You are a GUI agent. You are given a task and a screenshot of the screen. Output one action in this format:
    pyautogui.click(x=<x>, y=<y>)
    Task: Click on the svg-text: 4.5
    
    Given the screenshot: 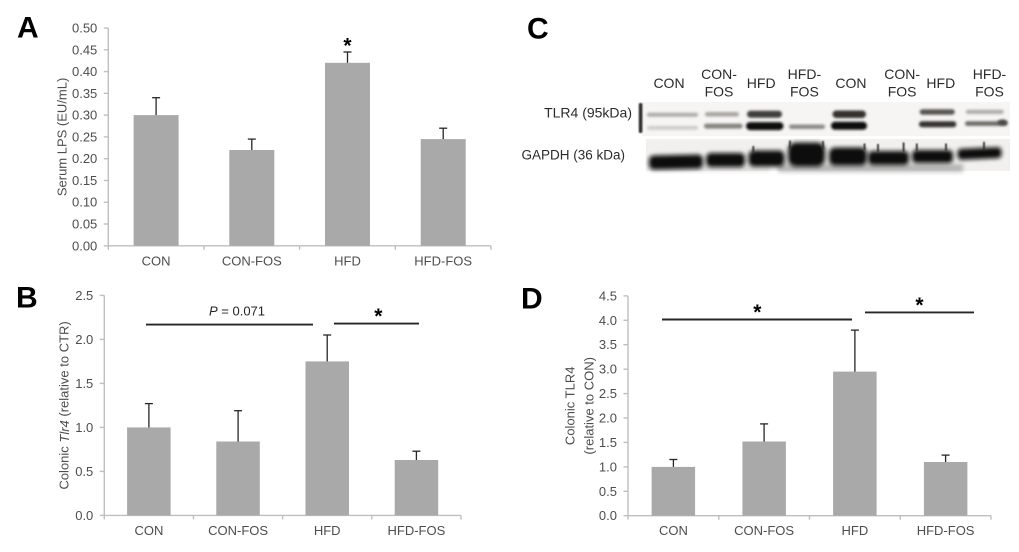 What is the action you would take?
    pyautogui.click(x=608, y=295)
    